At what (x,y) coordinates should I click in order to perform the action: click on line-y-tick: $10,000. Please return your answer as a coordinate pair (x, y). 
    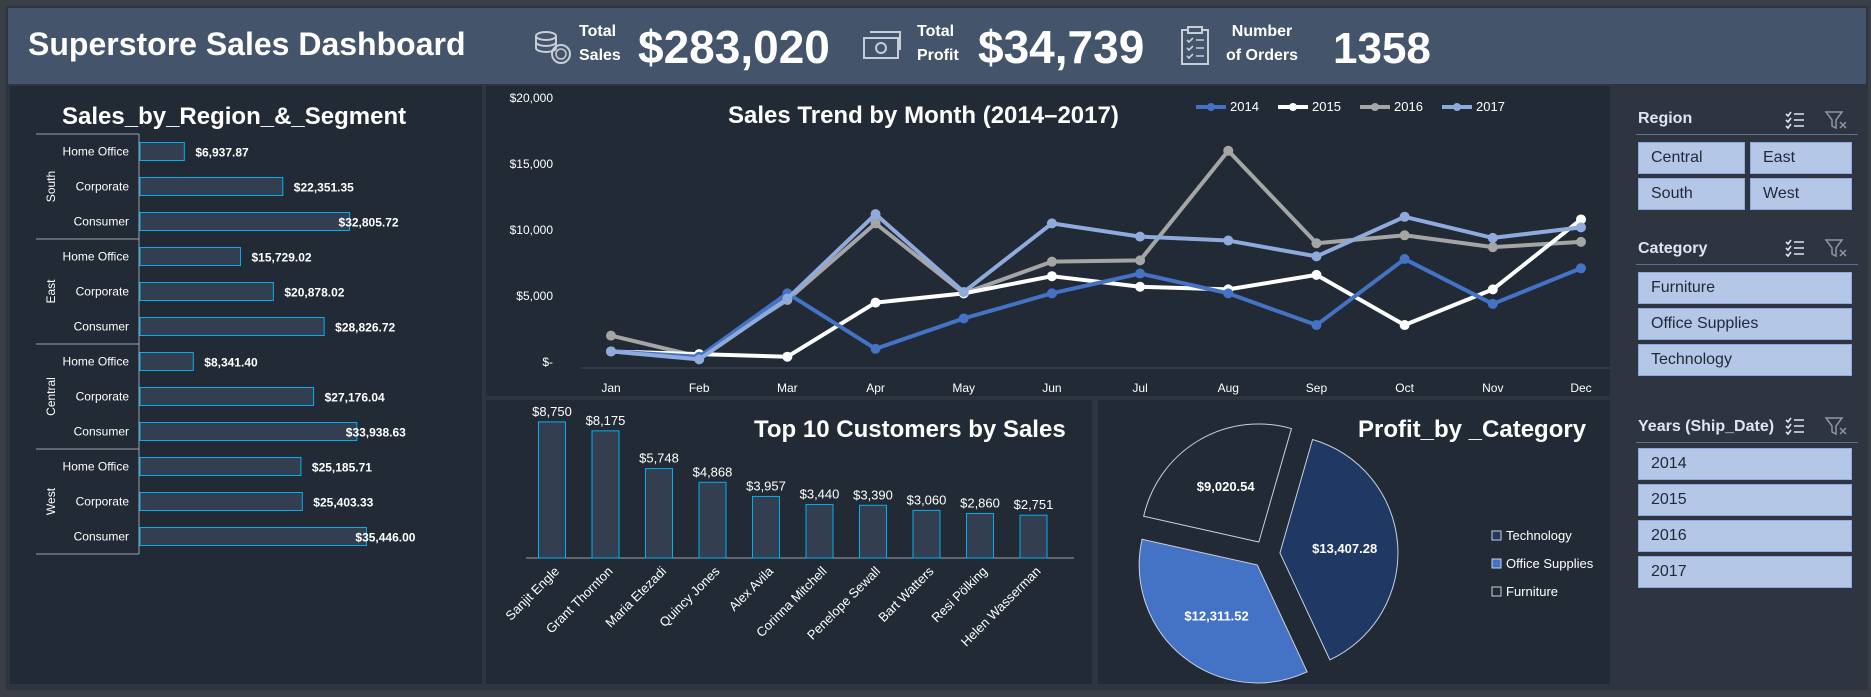
    Looking at the image, I should click on (532, 230).